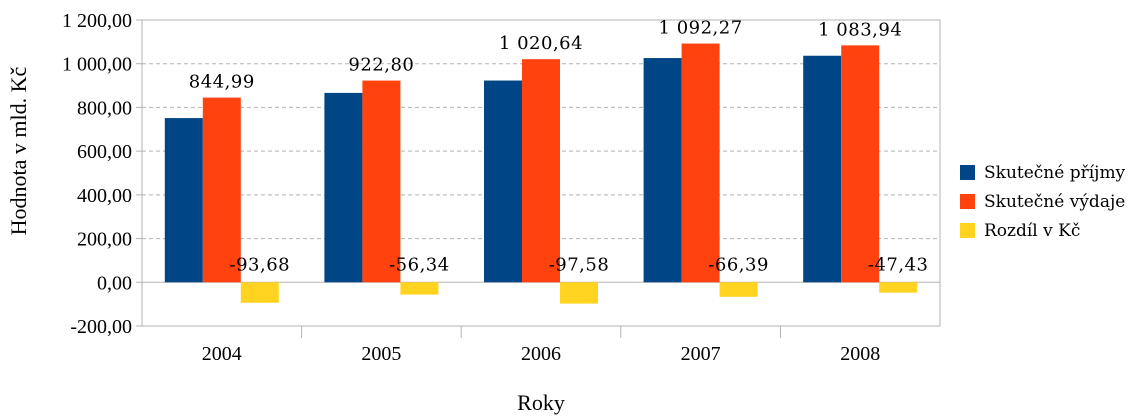 This screenshot has width=1134, height=417. I want to click on data-label: -97,58, so click(579, 264).